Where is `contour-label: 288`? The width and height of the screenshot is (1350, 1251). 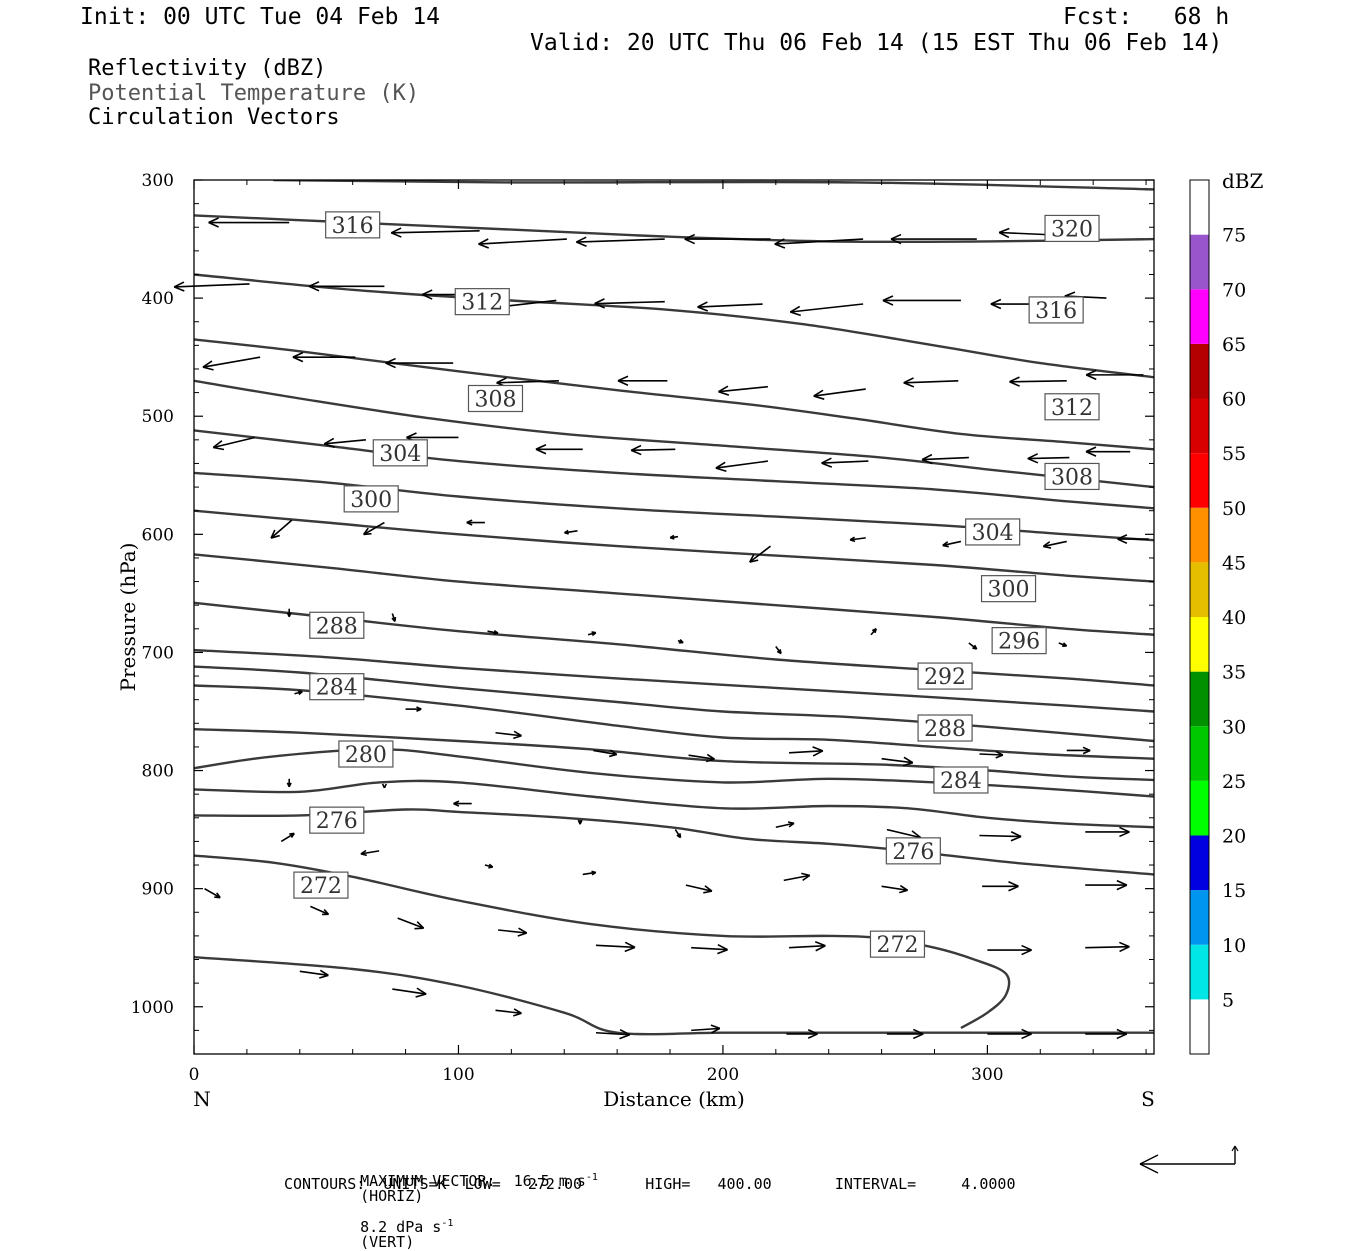
contour-label: 288 is located at coordinates (945, 728).